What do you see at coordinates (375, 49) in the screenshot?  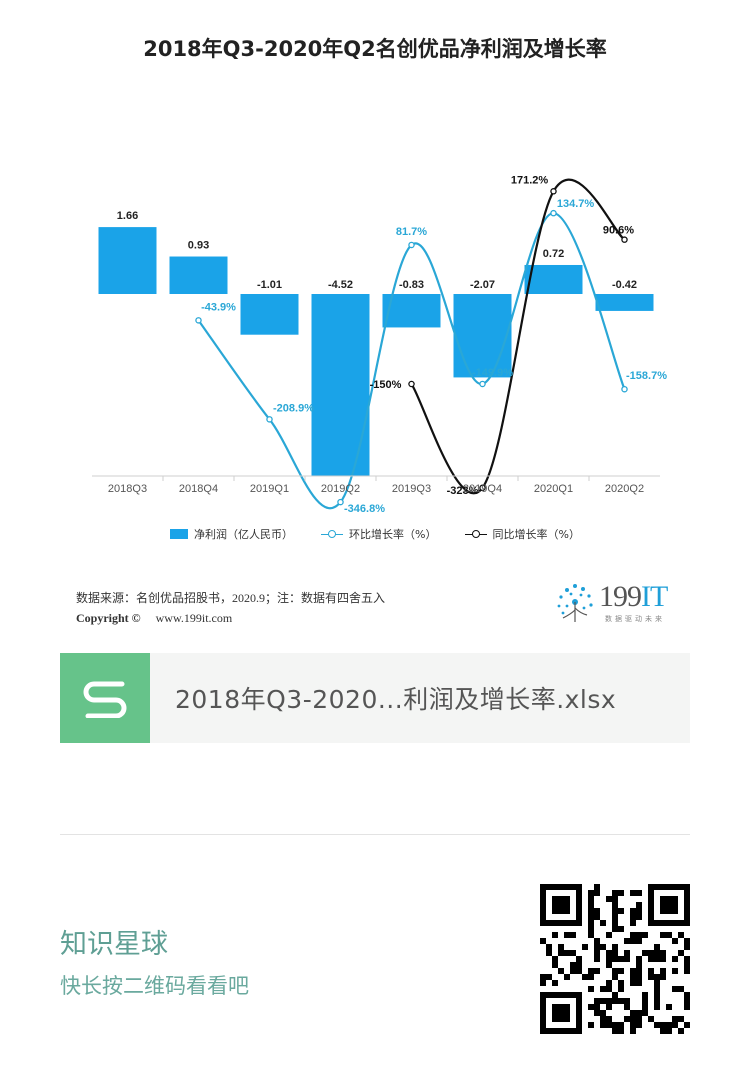 I see `chart-title: 2018年Q3-2020年Q2名创优品净利润及增长率` at bounding box center [375, 49].